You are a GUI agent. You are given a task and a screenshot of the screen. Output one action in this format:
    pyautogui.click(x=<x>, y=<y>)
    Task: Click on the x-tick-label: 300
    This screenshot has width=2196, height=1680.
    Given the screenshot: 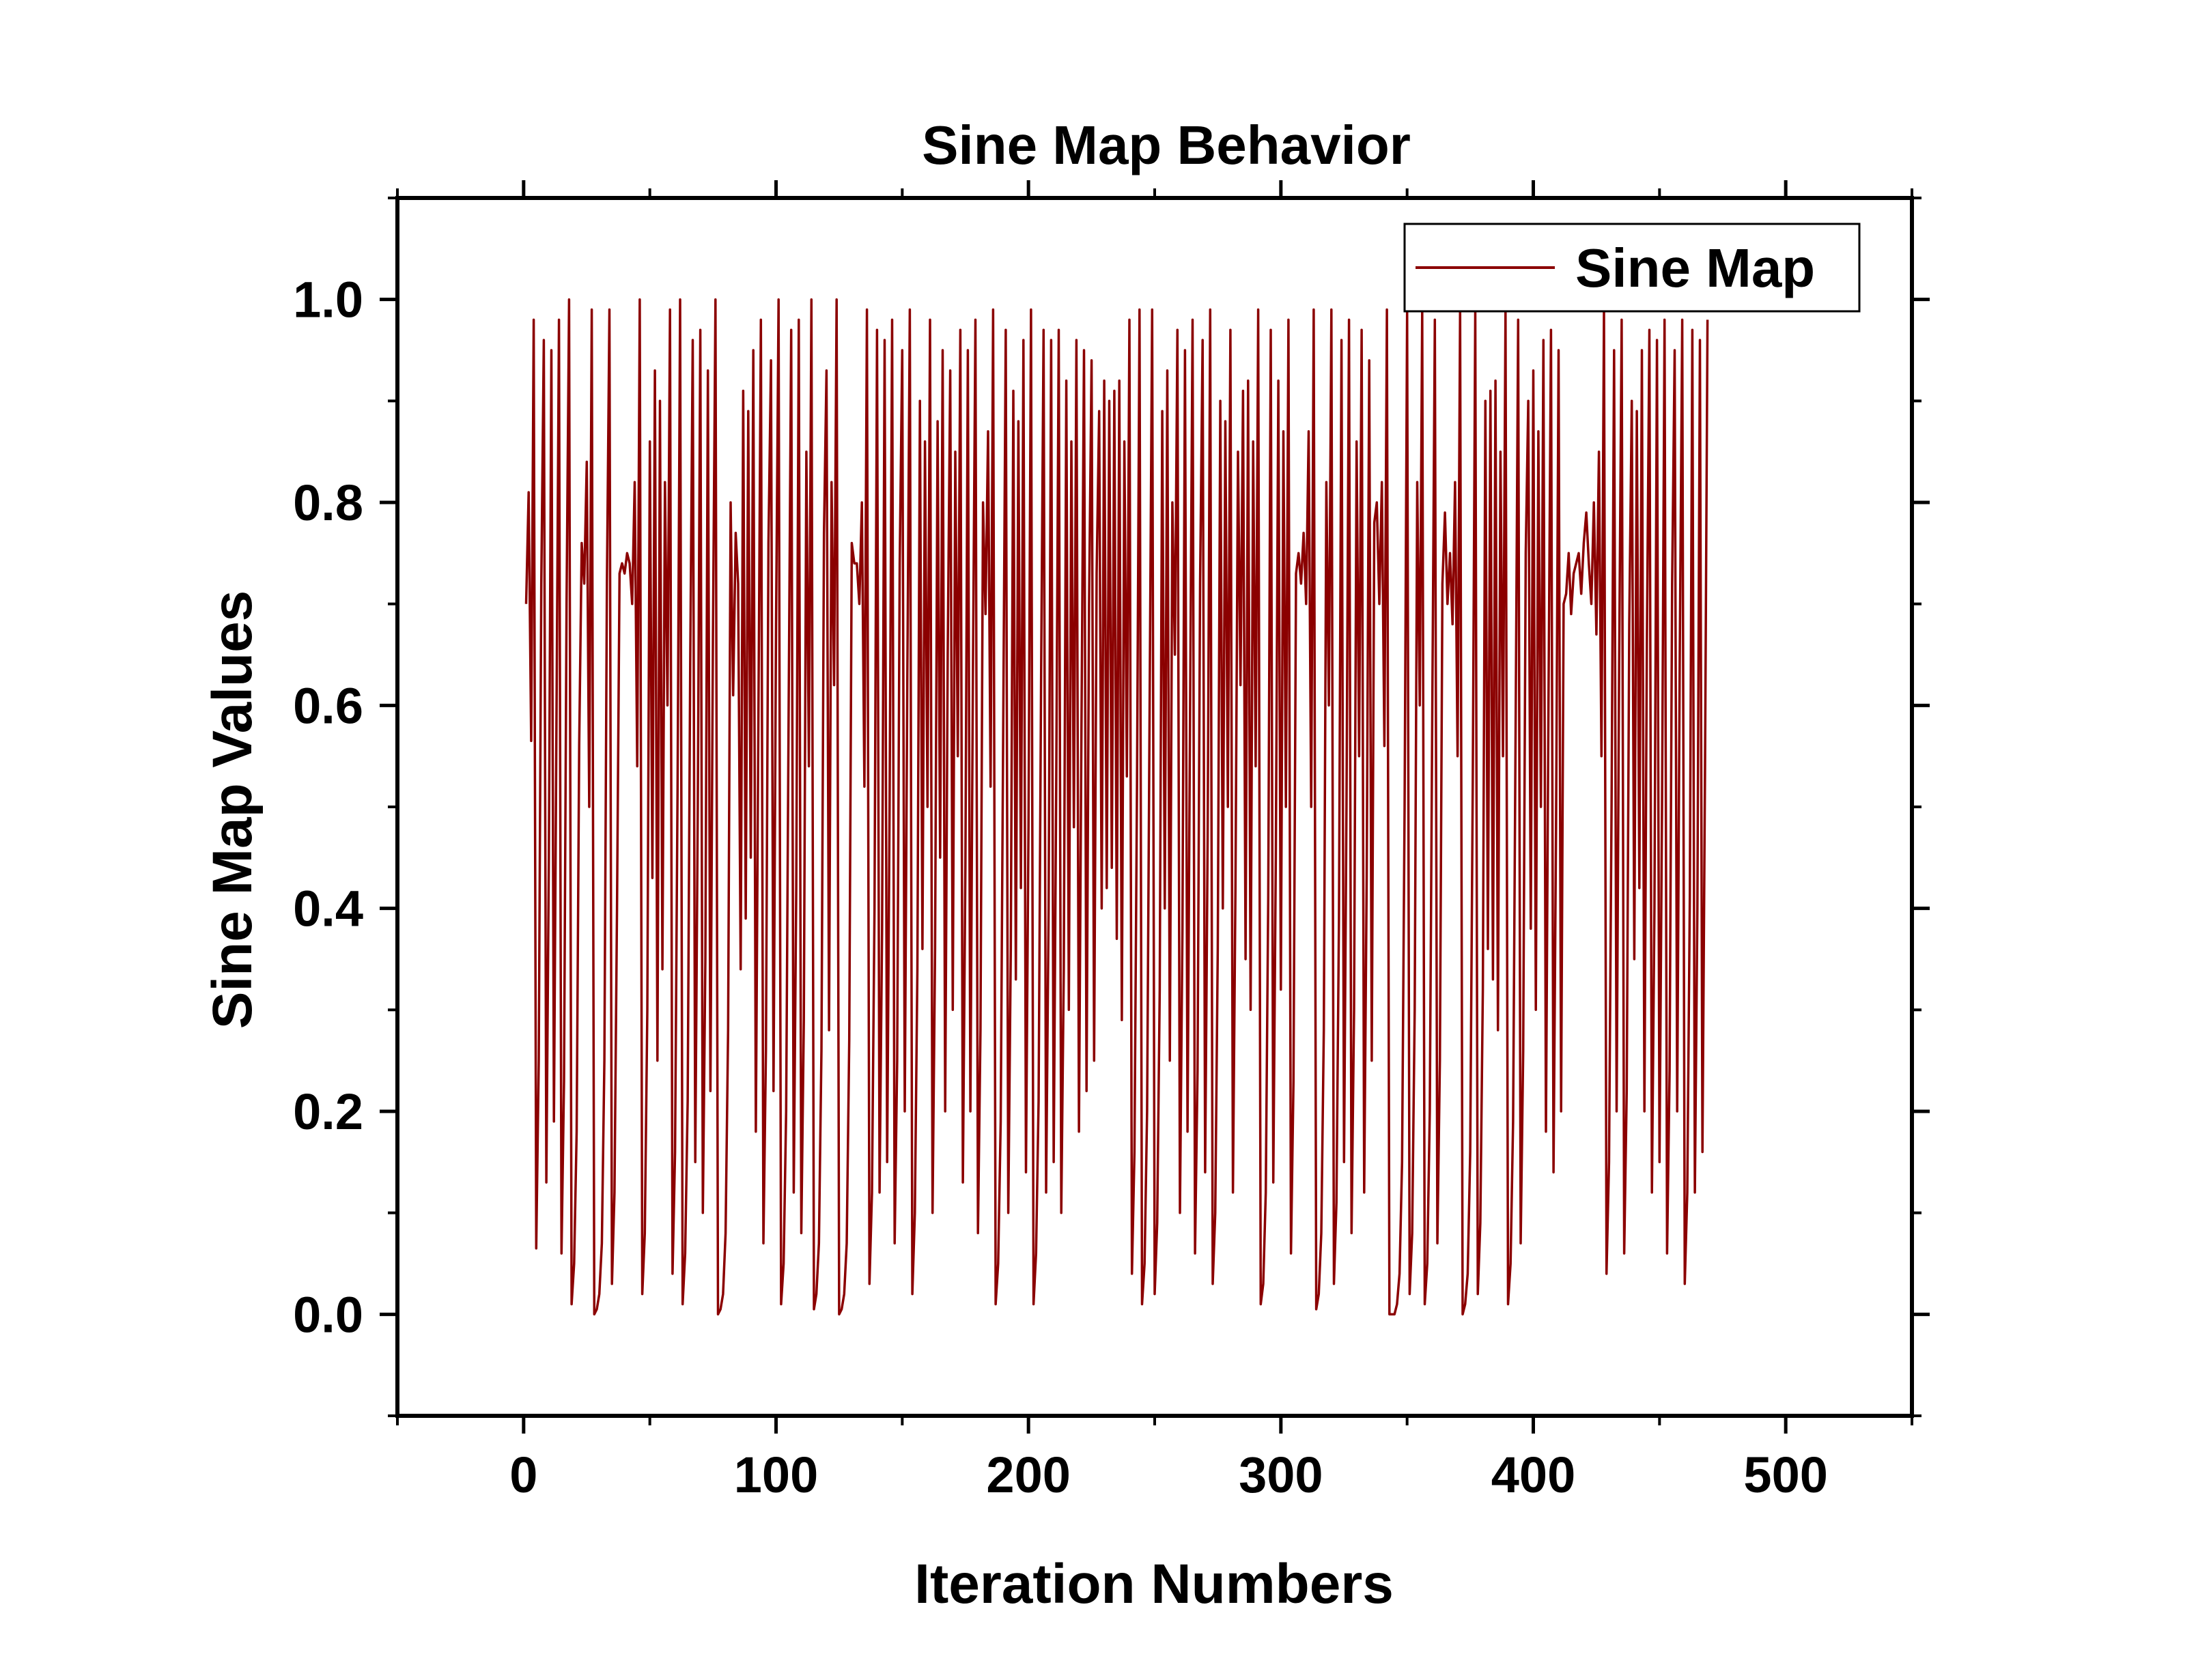 What is the action you would take?
    pyautogui.click(x=1281, y=1475)
    